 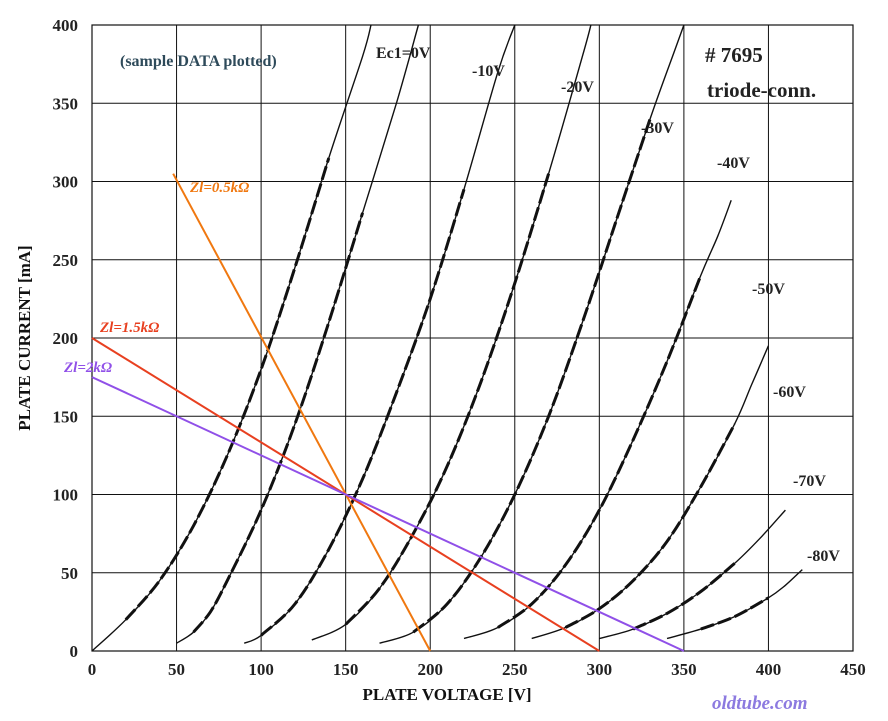 I want to click on x-tick-label: 300, so click(x=600, y=669).